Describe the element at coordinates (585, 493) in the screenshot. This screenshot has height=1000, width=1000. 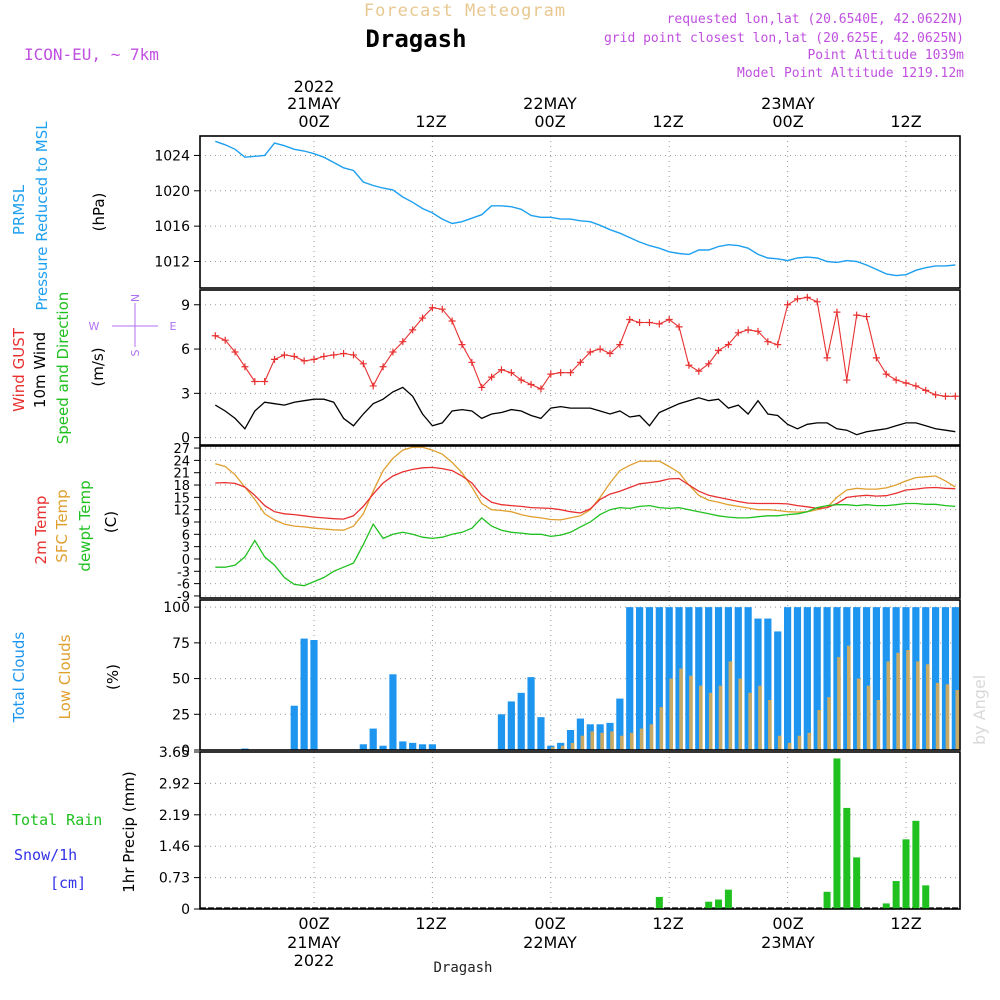
I see `t2m-line` at that location.